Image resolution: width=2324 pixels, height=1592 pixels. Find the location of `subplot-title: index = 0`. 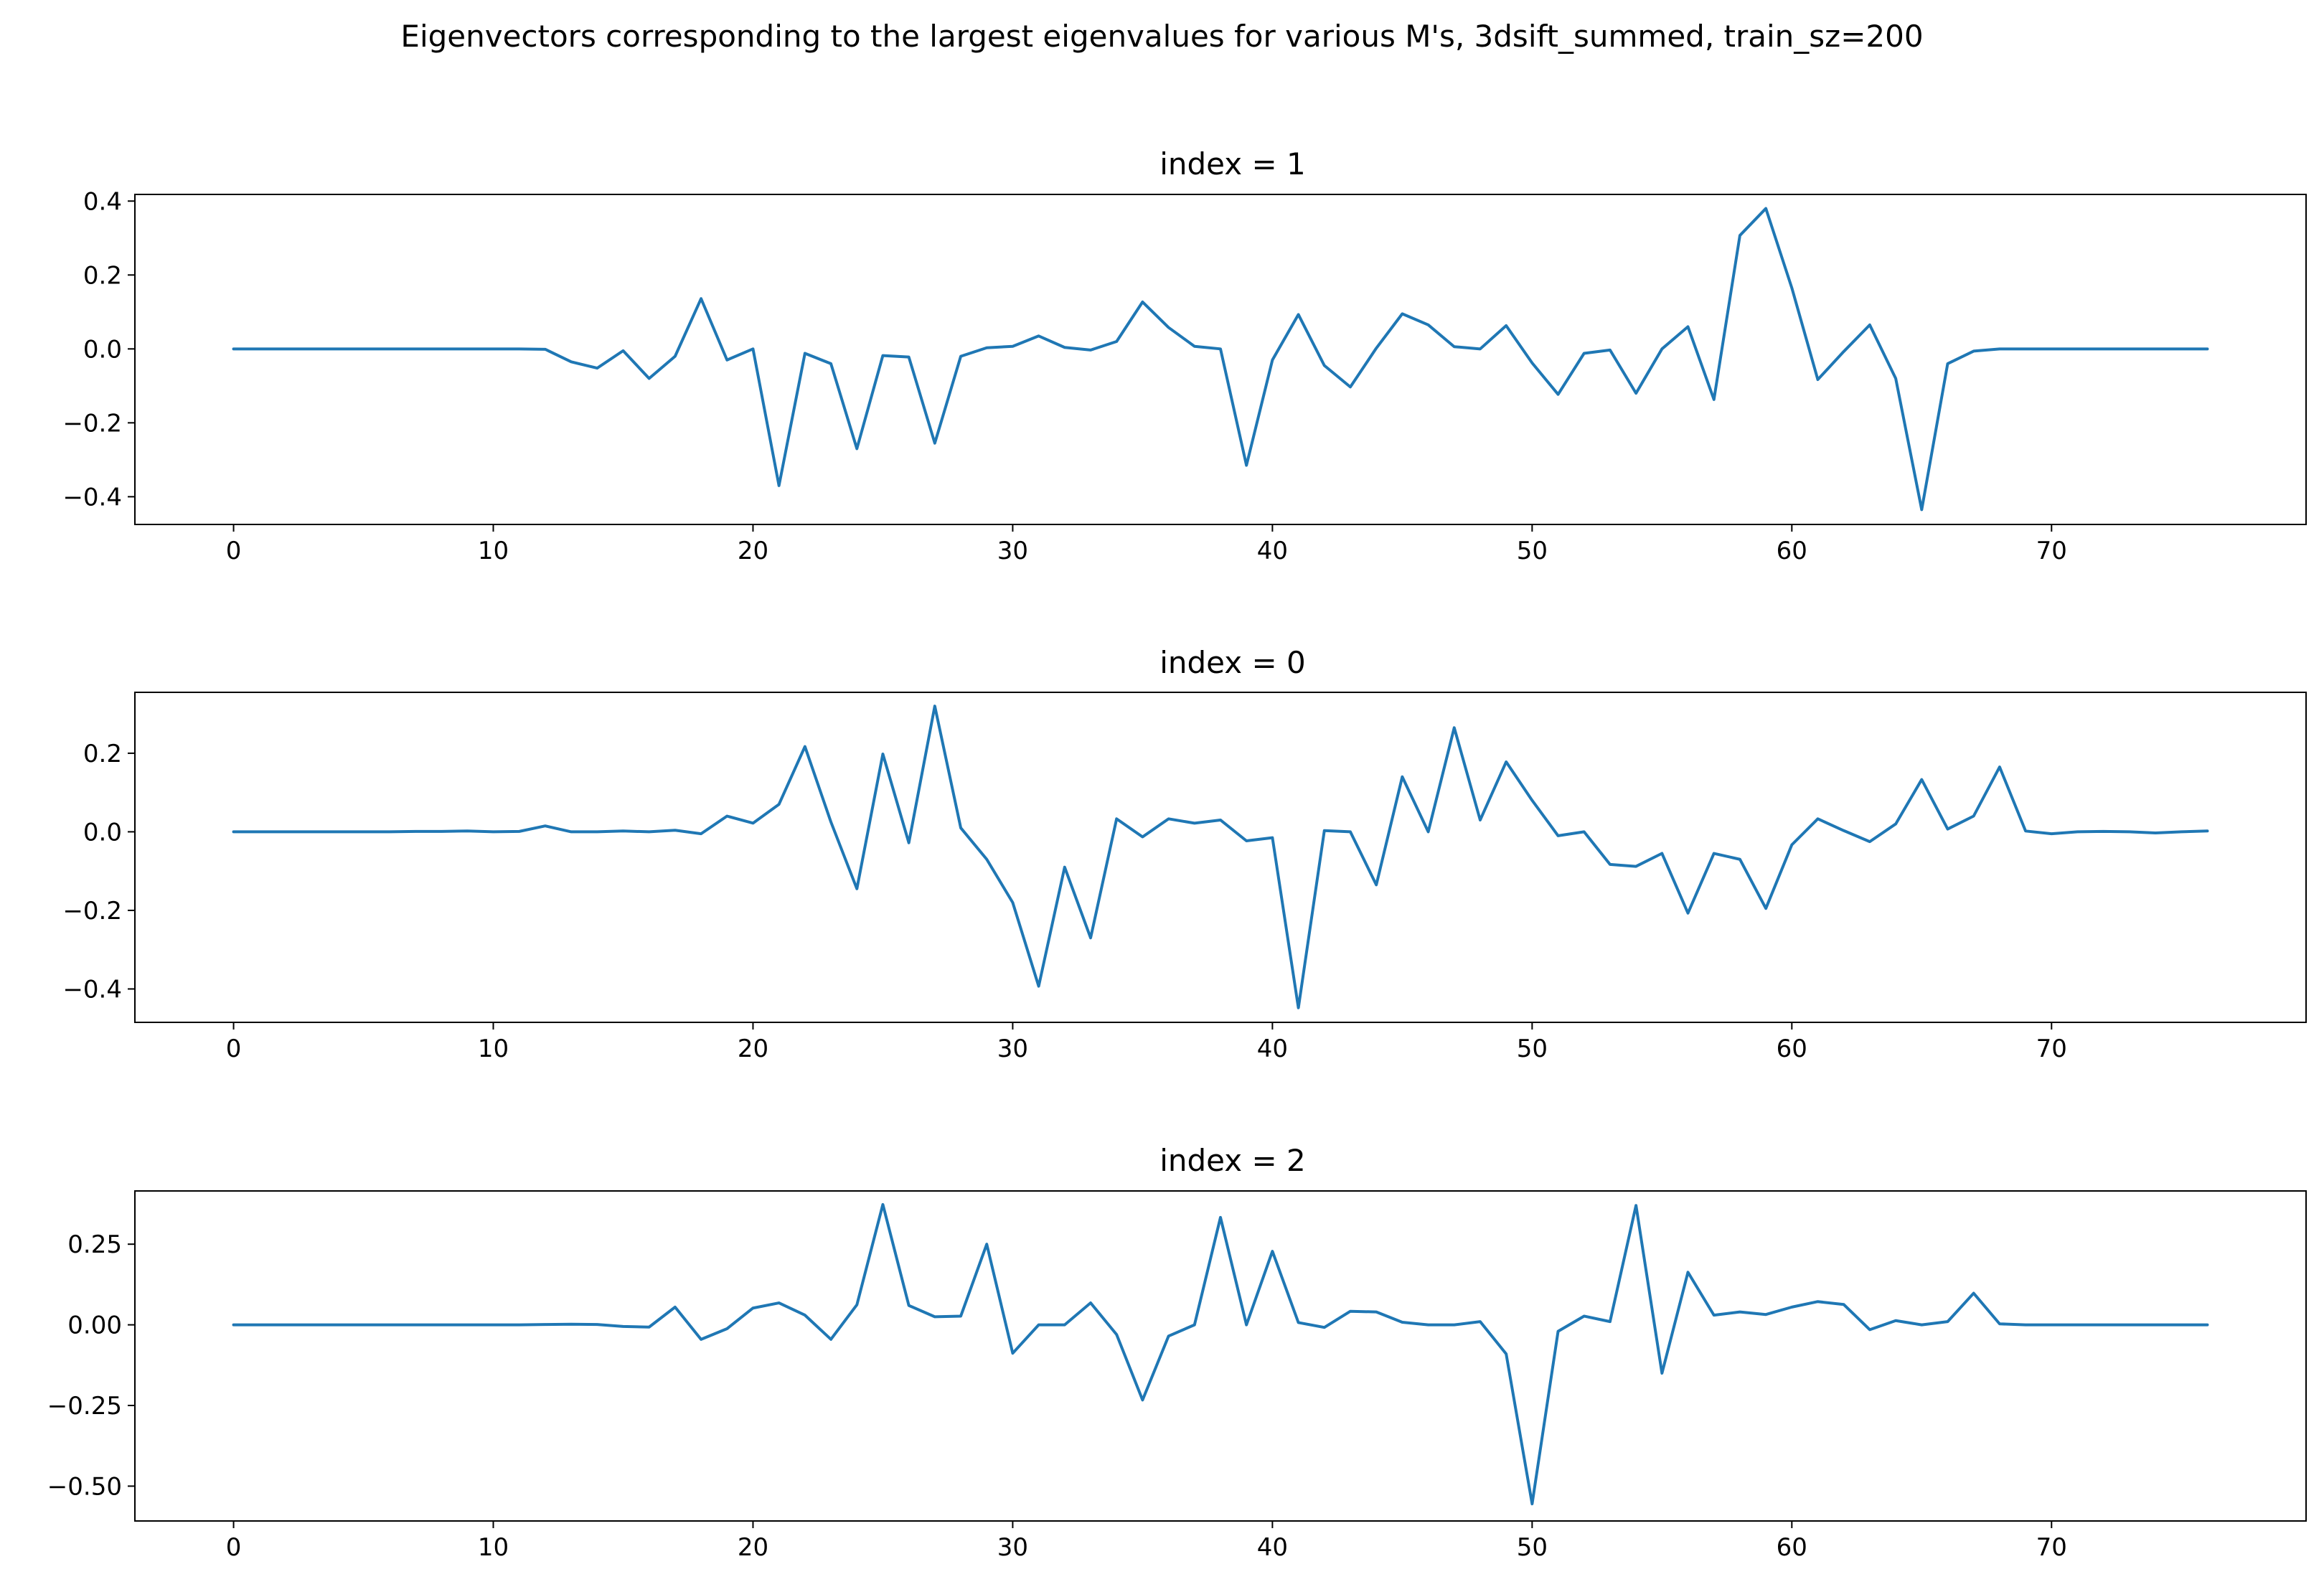

subplot-title: index = 0 is located at coordinates (1232, 662).